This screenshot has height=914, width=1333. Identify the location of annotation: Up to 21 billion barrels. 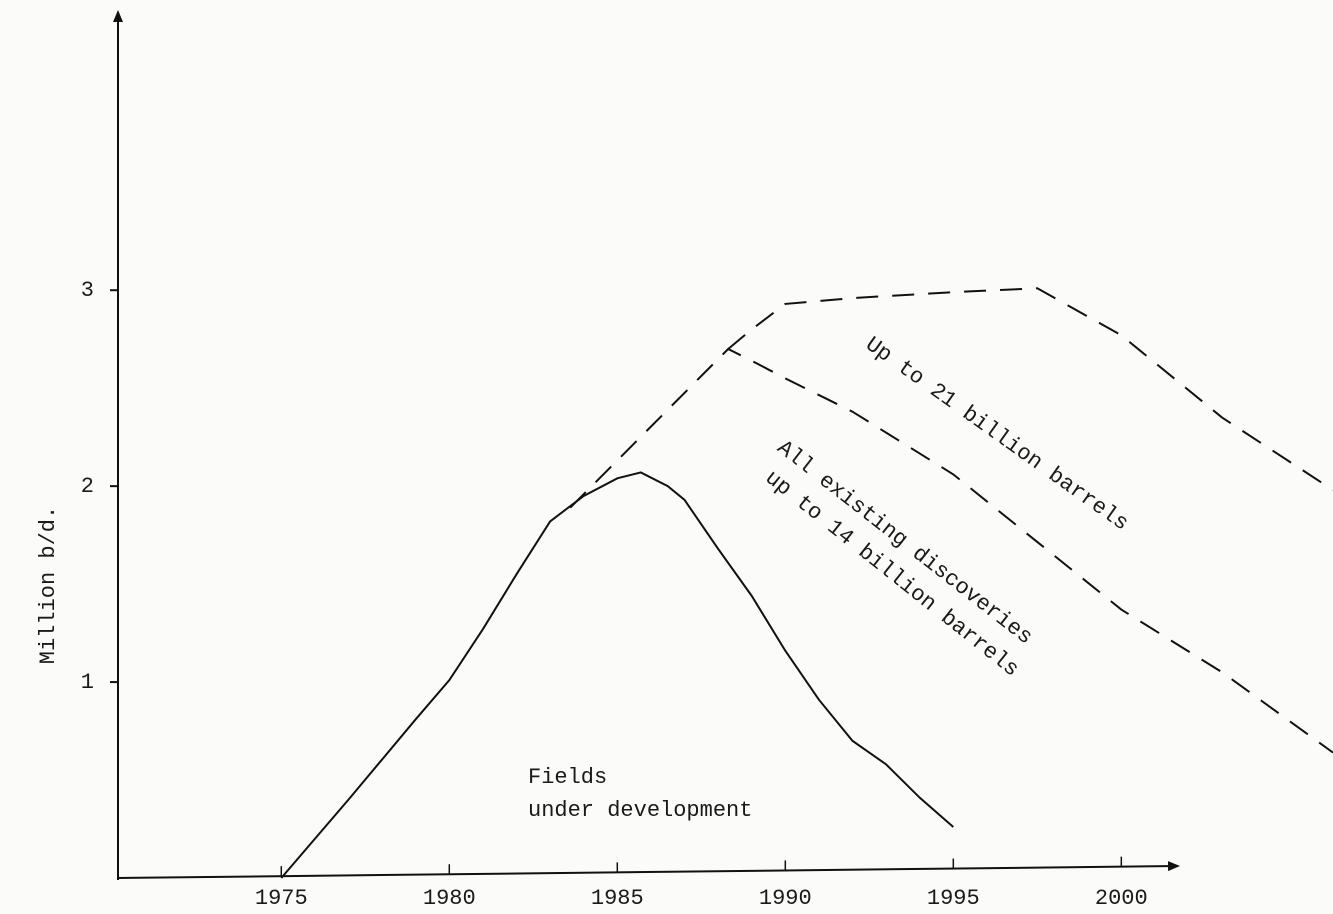
(997, 434).